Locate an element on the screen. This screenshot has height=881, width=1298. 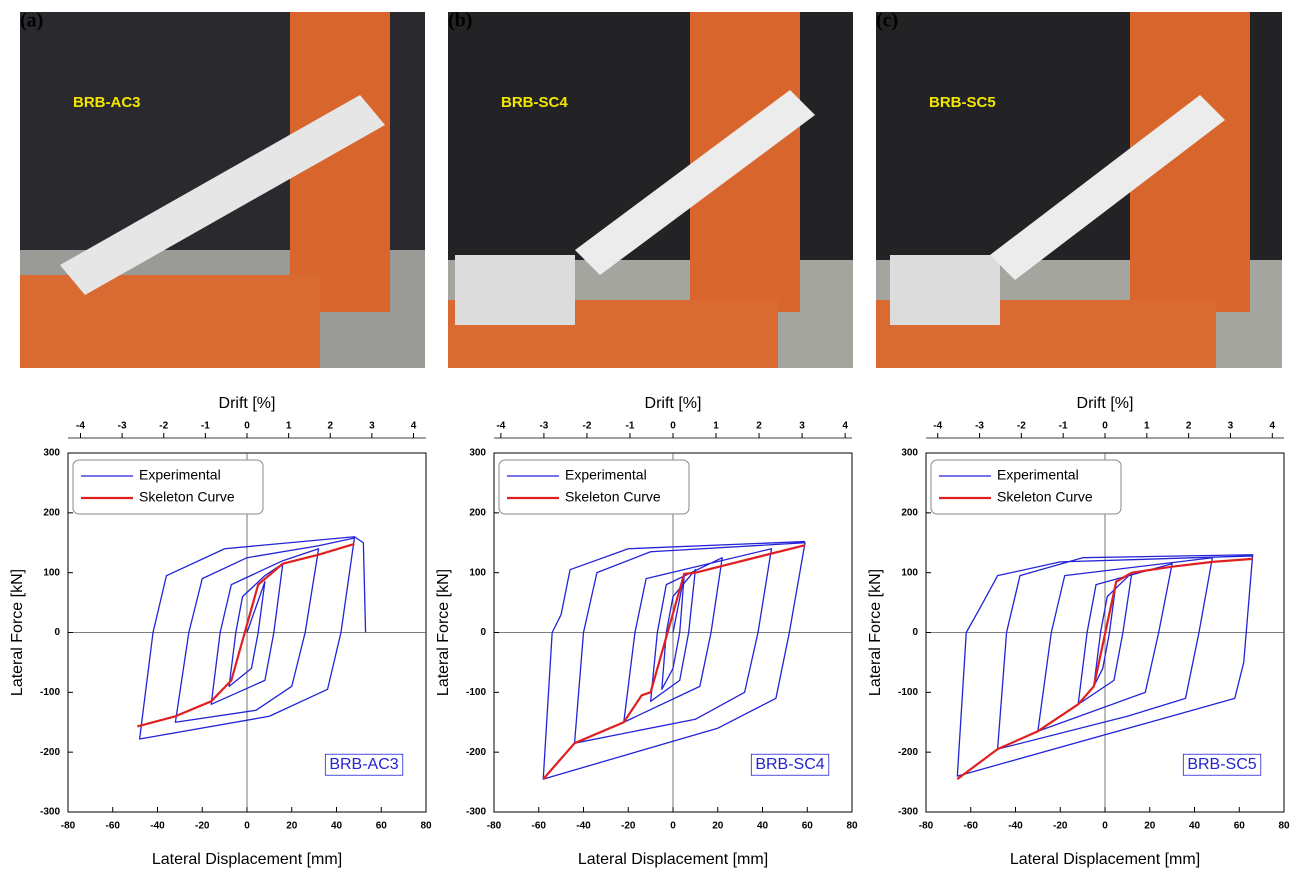
x-tick-label: -60 is located at coordinates (539, 826).